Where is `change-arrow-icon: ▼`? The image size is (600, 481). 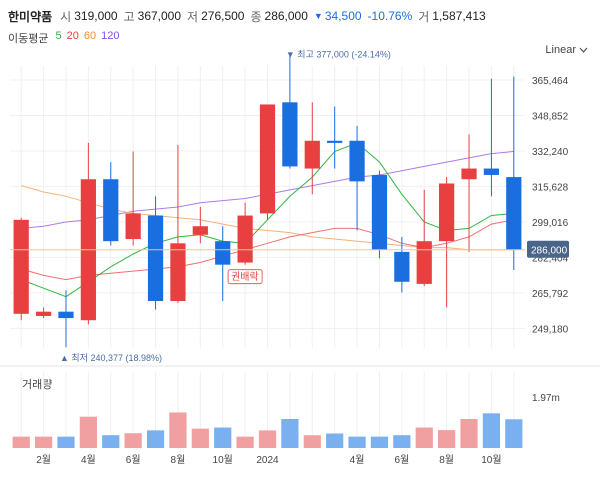 change-arrow-icon: ▼ is located at coordinates (318, 16).